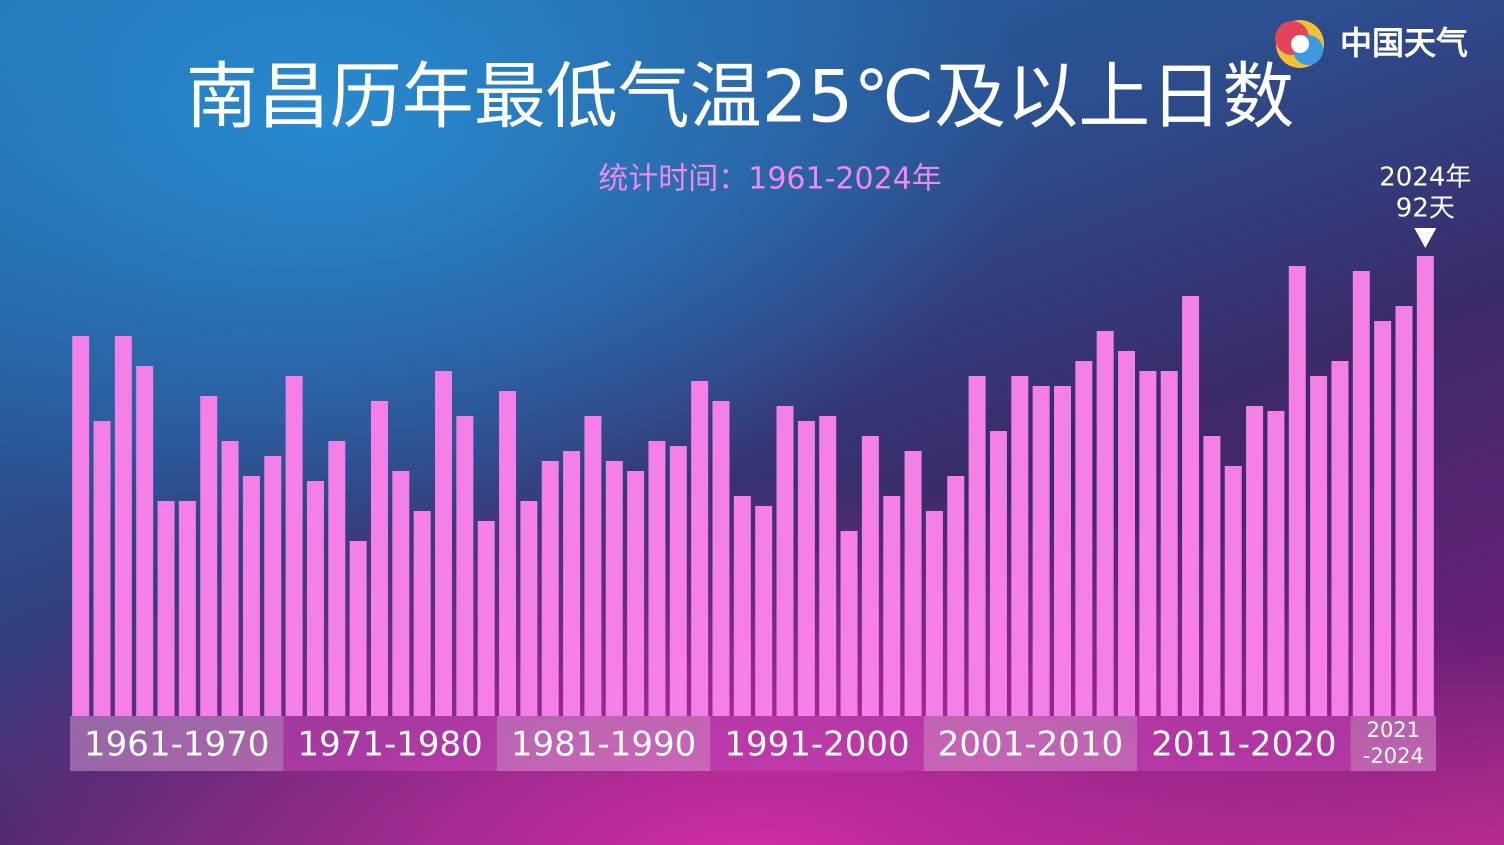 Image resolution: width=1504 pixels, height=845 pixels. I want to click on group-label: 2011-2020, so click(1243, 745).